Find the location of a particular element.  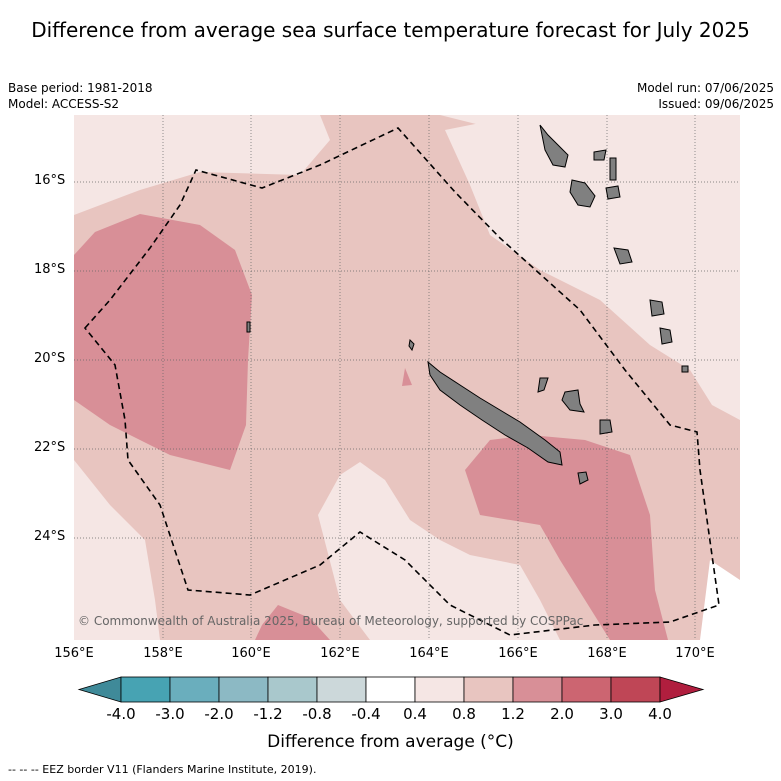

anomaly-below-0.4-southeast is located at coordinates (720, 600).